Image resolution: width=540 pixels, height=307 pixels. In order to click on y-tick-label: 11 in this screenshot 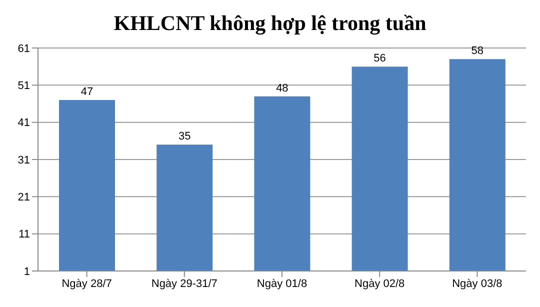, I will do `click(24, 234)`.